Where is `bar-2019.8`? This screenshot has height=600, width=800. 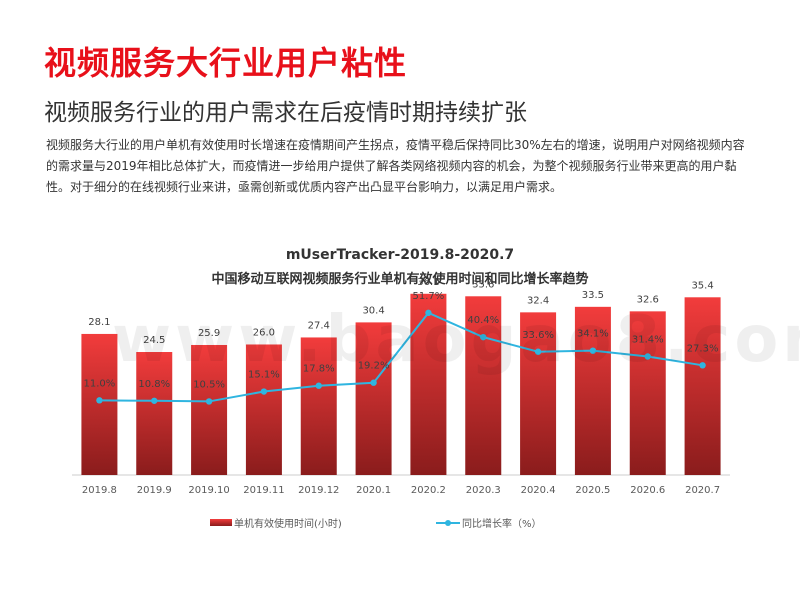 bar-2019.8 is located at coordinates (99, 404).